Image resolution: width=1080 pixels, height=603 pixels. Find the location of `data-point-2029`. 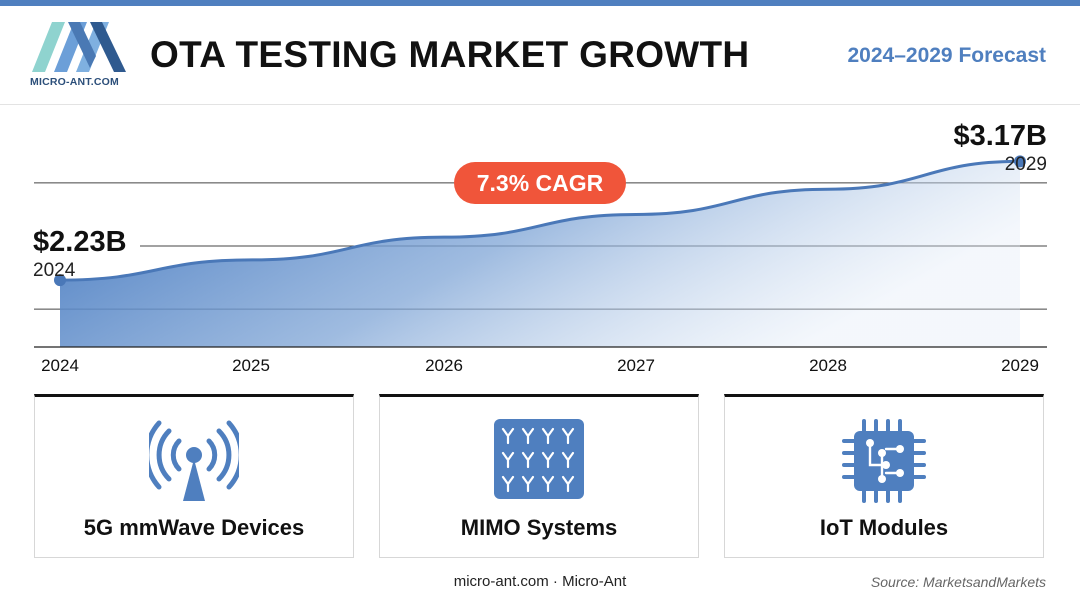

data-point-2029 is located at coordinates (1020, 161).